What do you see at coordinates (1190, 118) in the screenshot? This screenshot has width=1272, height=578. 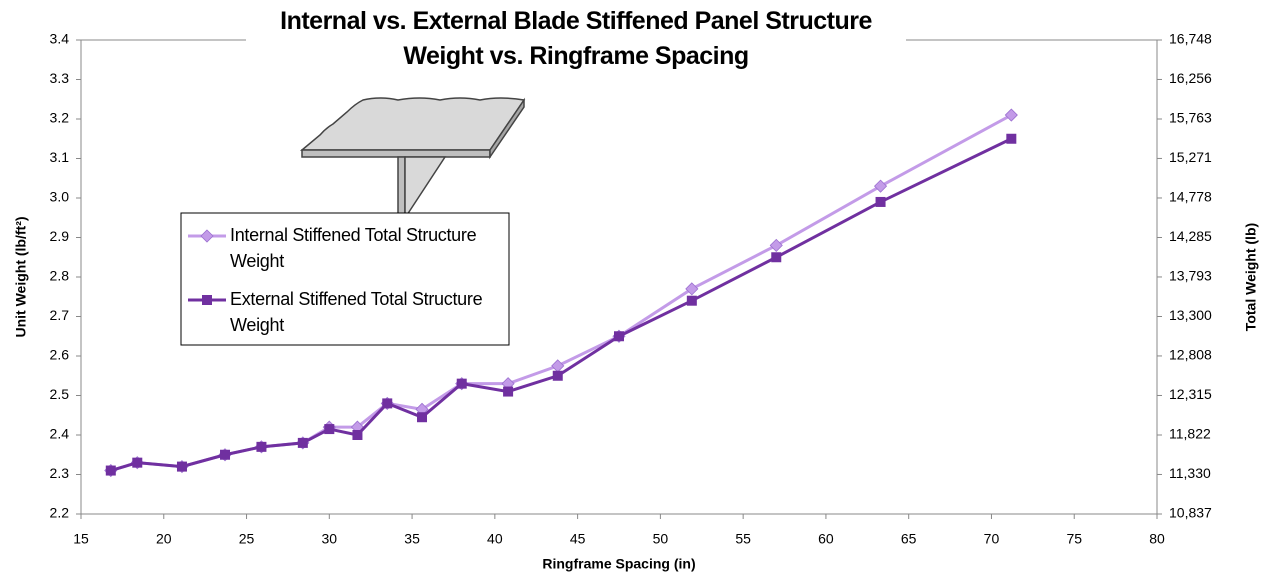 I see `y2-tick-label: 15,763` at bounding box center [1190, 118].